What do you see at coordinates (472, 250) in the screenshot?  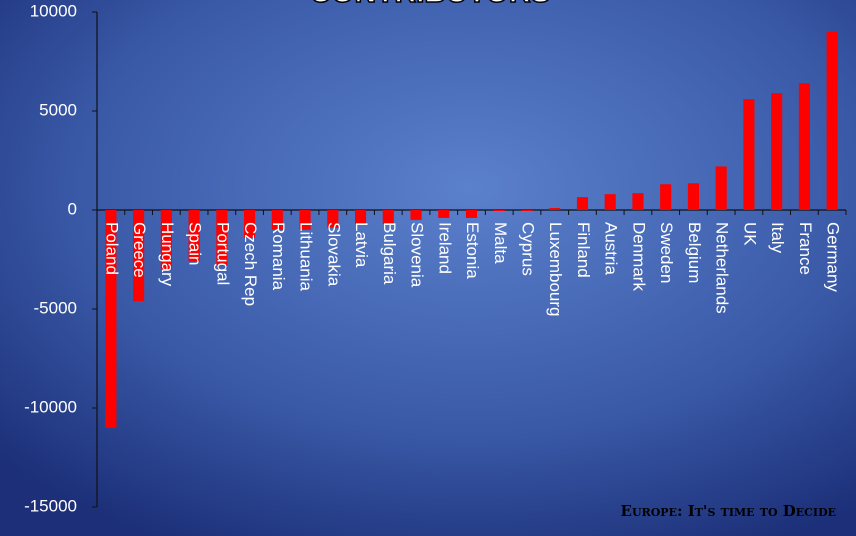 I see `x-tick-label: Estonia` at bounding box center [472, 250].